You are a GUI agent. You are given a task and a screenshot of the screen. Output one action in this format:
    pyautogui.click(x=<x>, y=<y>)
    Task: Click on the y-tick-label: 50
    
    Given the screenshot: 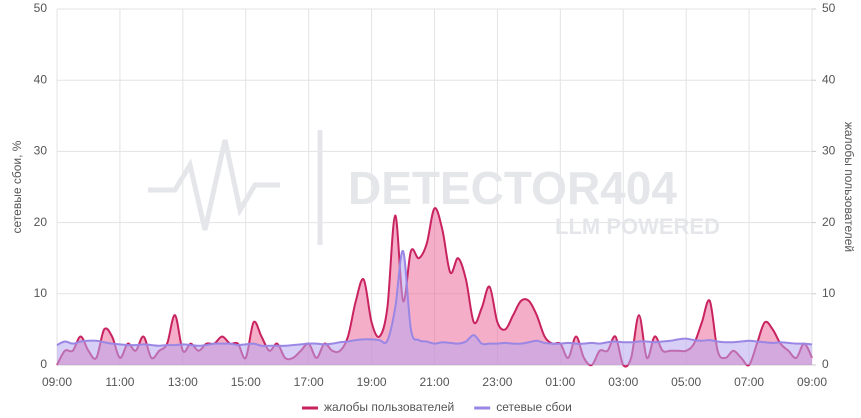 What is the action you would take?
    pyautogui.click(x=41, y=8)
    